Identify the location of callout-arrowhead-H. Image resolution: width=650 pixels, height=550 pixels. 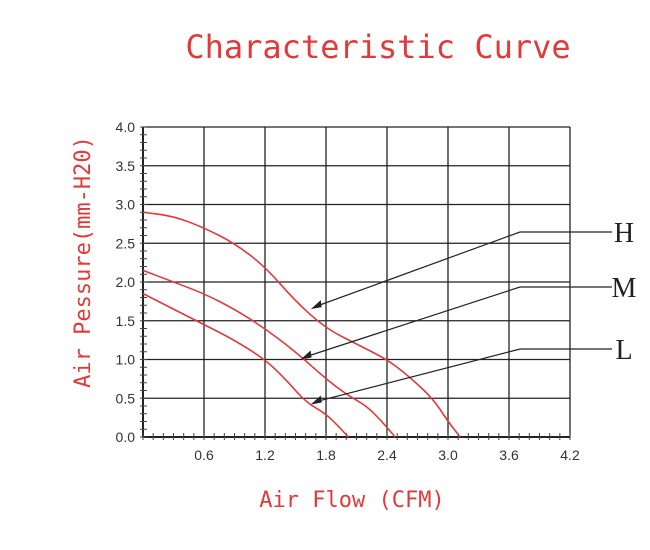
(316, 305).